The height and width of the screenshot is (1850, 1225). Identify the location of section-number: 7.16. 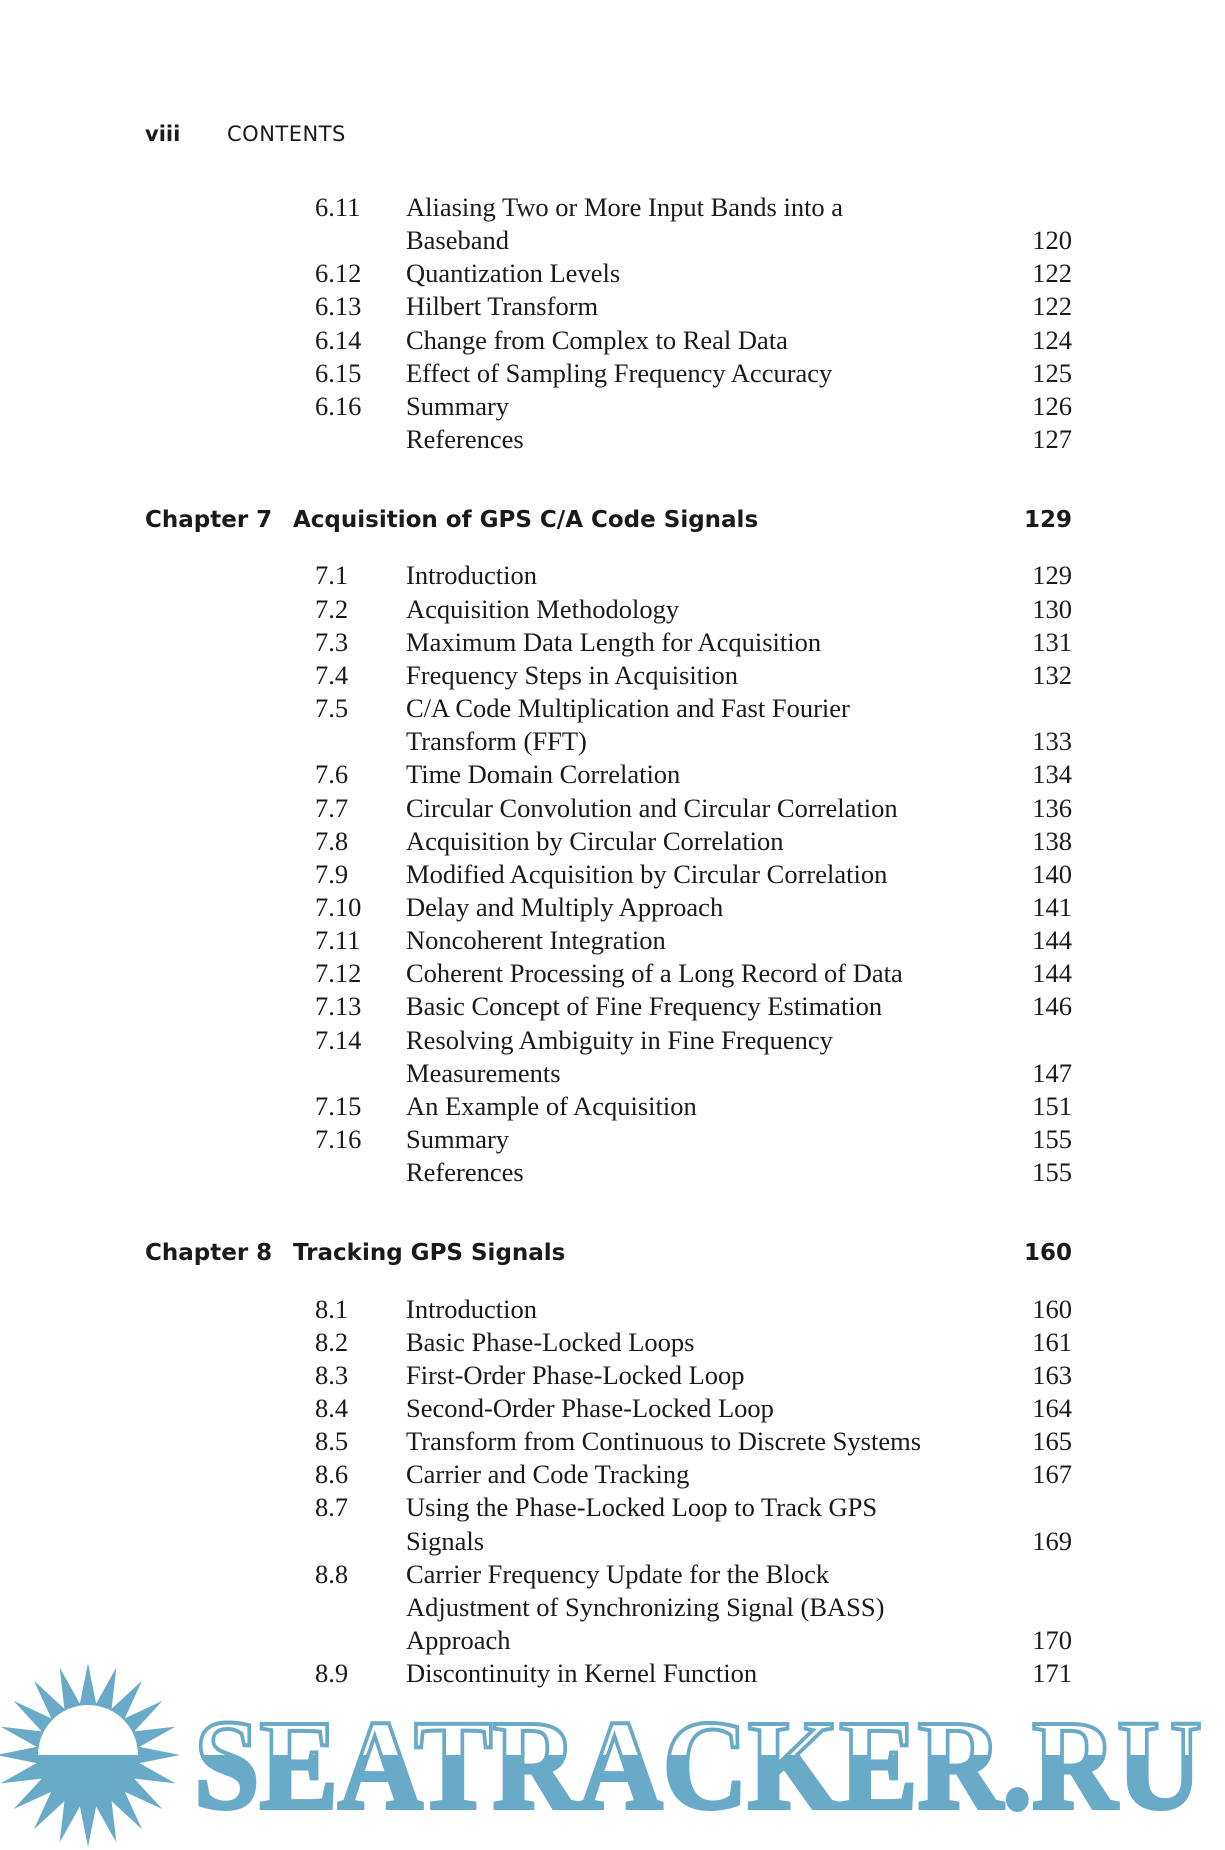
(338, 1139).